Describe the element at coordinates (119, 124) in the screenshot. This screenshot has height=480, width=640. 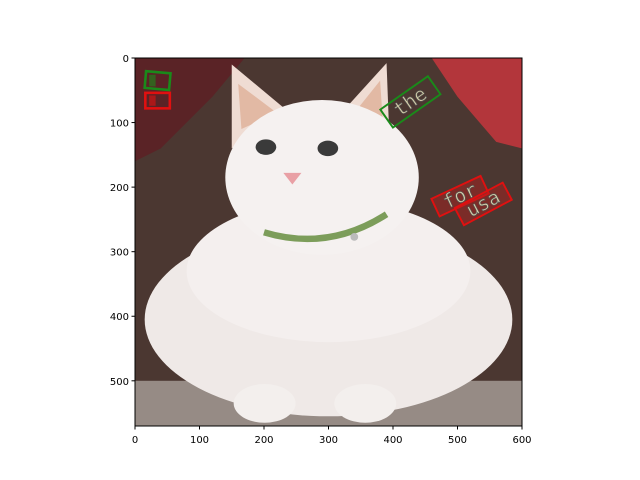
I see `y-tick-label: 100` at that location.